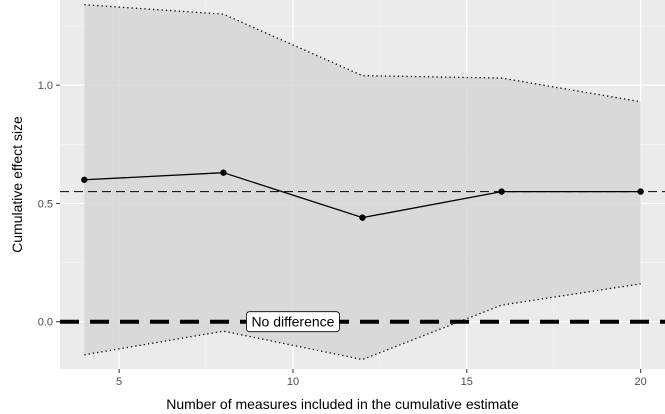  I want to click on x-tick-label: 10, so click(293, 382).